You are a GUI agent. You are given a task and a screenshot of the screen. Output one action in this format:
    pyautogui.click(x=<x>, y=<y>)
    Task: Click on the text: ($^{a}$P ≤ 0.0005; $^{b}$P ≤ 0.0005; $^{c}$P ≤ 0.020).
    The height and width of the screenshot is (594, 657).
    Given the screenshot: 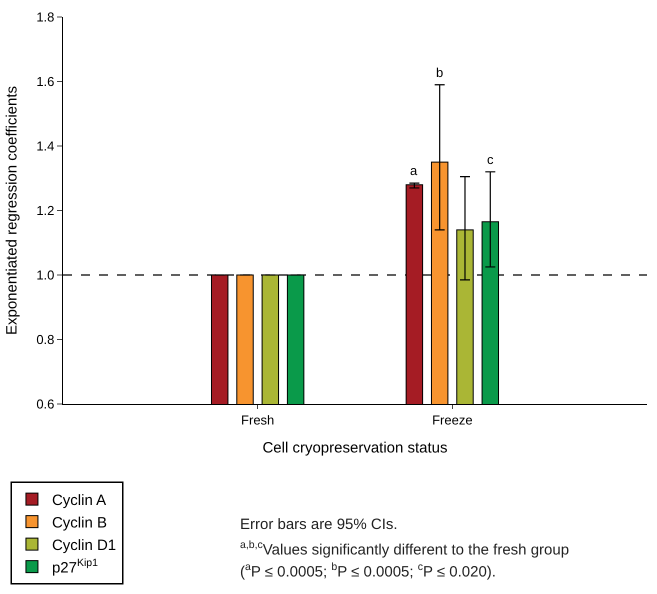 What is the action you would take?
    pyautogui.click(x=368, y=570)
    